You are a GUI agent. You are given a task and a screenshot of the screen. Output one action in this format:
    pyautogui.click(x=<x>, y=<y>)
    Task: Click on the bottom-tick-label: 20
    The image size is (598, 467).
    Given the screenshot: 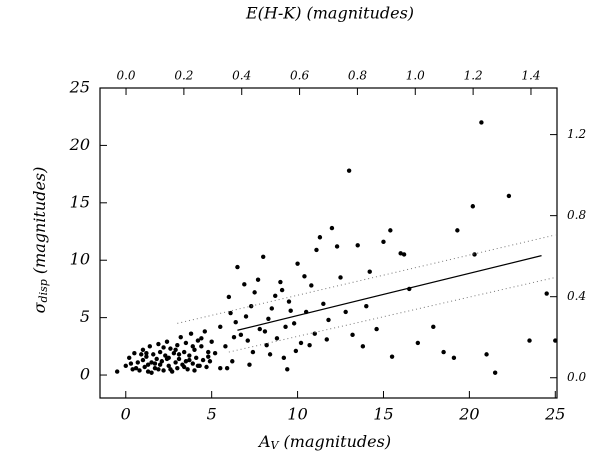 What is the action you would take?
    pyautogui.click(x=468, y=414)
    